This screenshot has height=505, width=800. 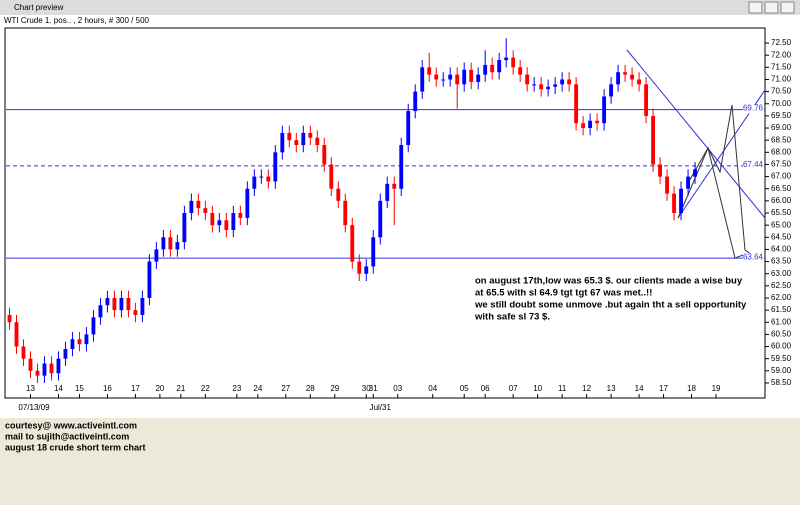 I want to click on minimize-button, so click(x=755, y=7).